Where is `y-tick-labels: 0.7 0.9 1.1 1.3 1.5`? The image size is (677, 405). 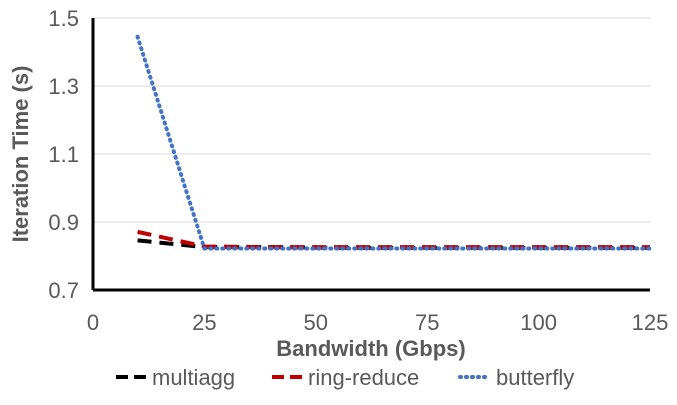 y-tick-labels: 0.7 0.9 1.1 1.3 1.5 is located at coordinates (63, 154).